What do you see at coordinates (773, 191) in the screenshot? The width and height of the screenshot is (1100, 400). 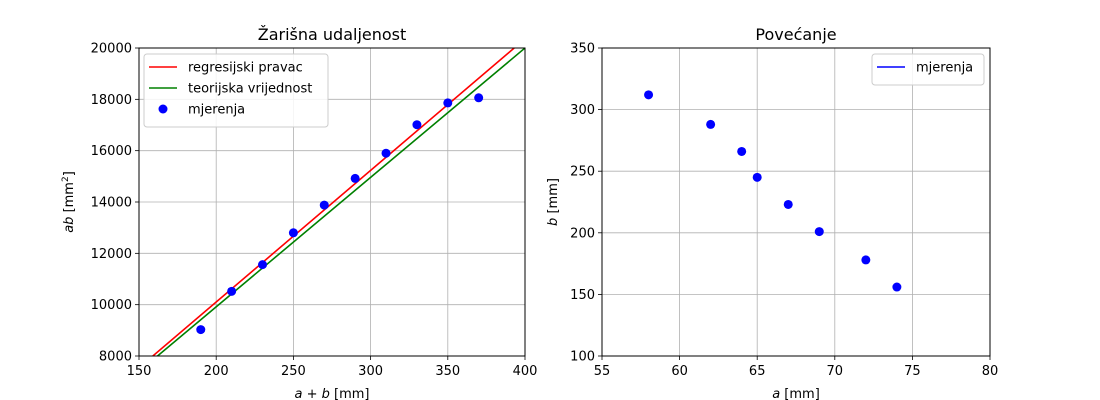 I see `plot-area` at bounding box center [773, 191].